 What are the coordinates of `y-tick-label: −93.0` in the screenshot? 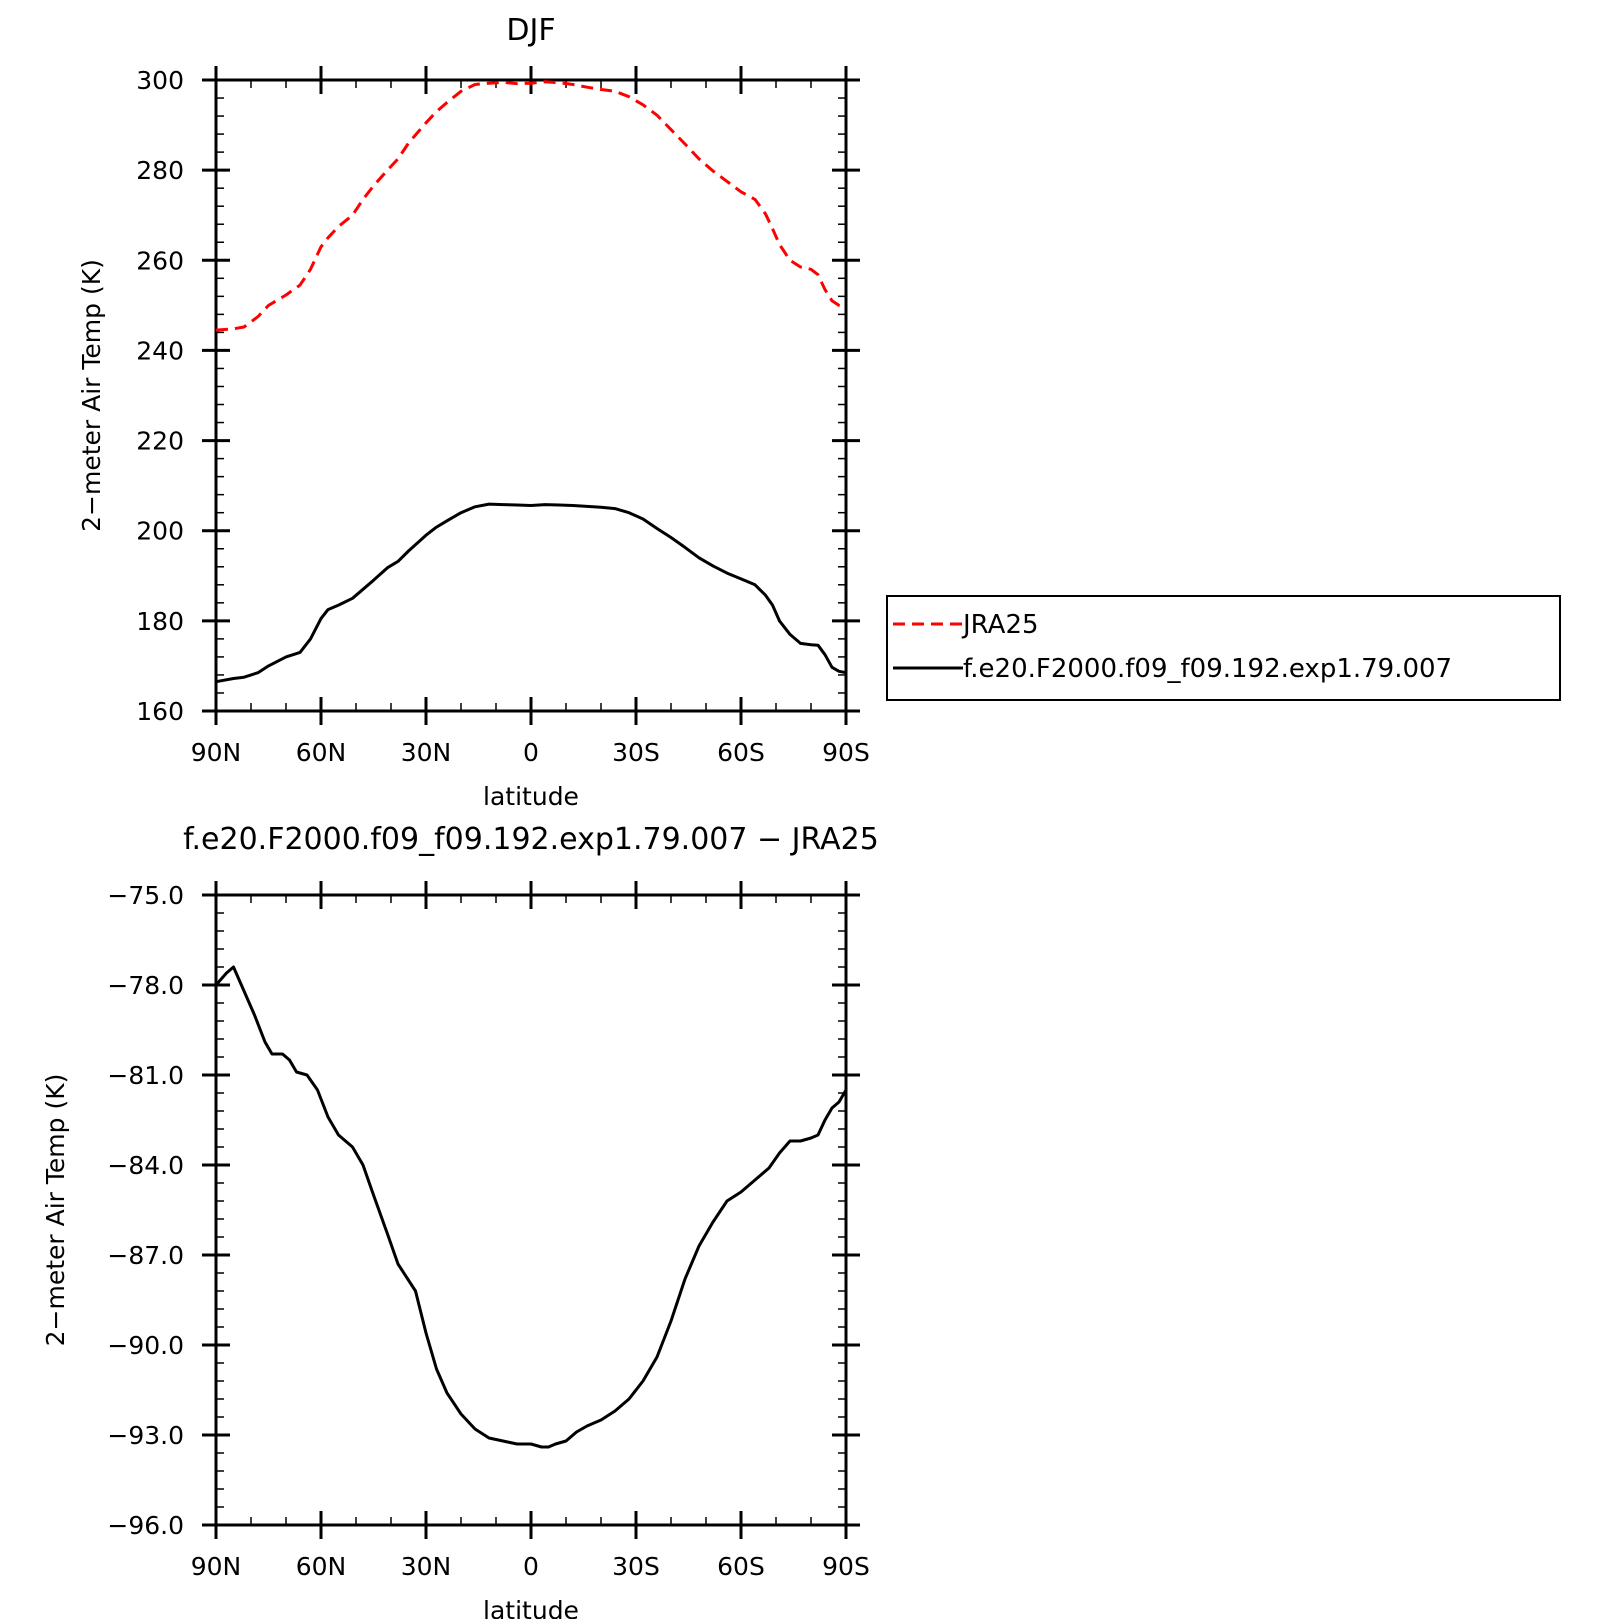 It's located at (145, 1435).